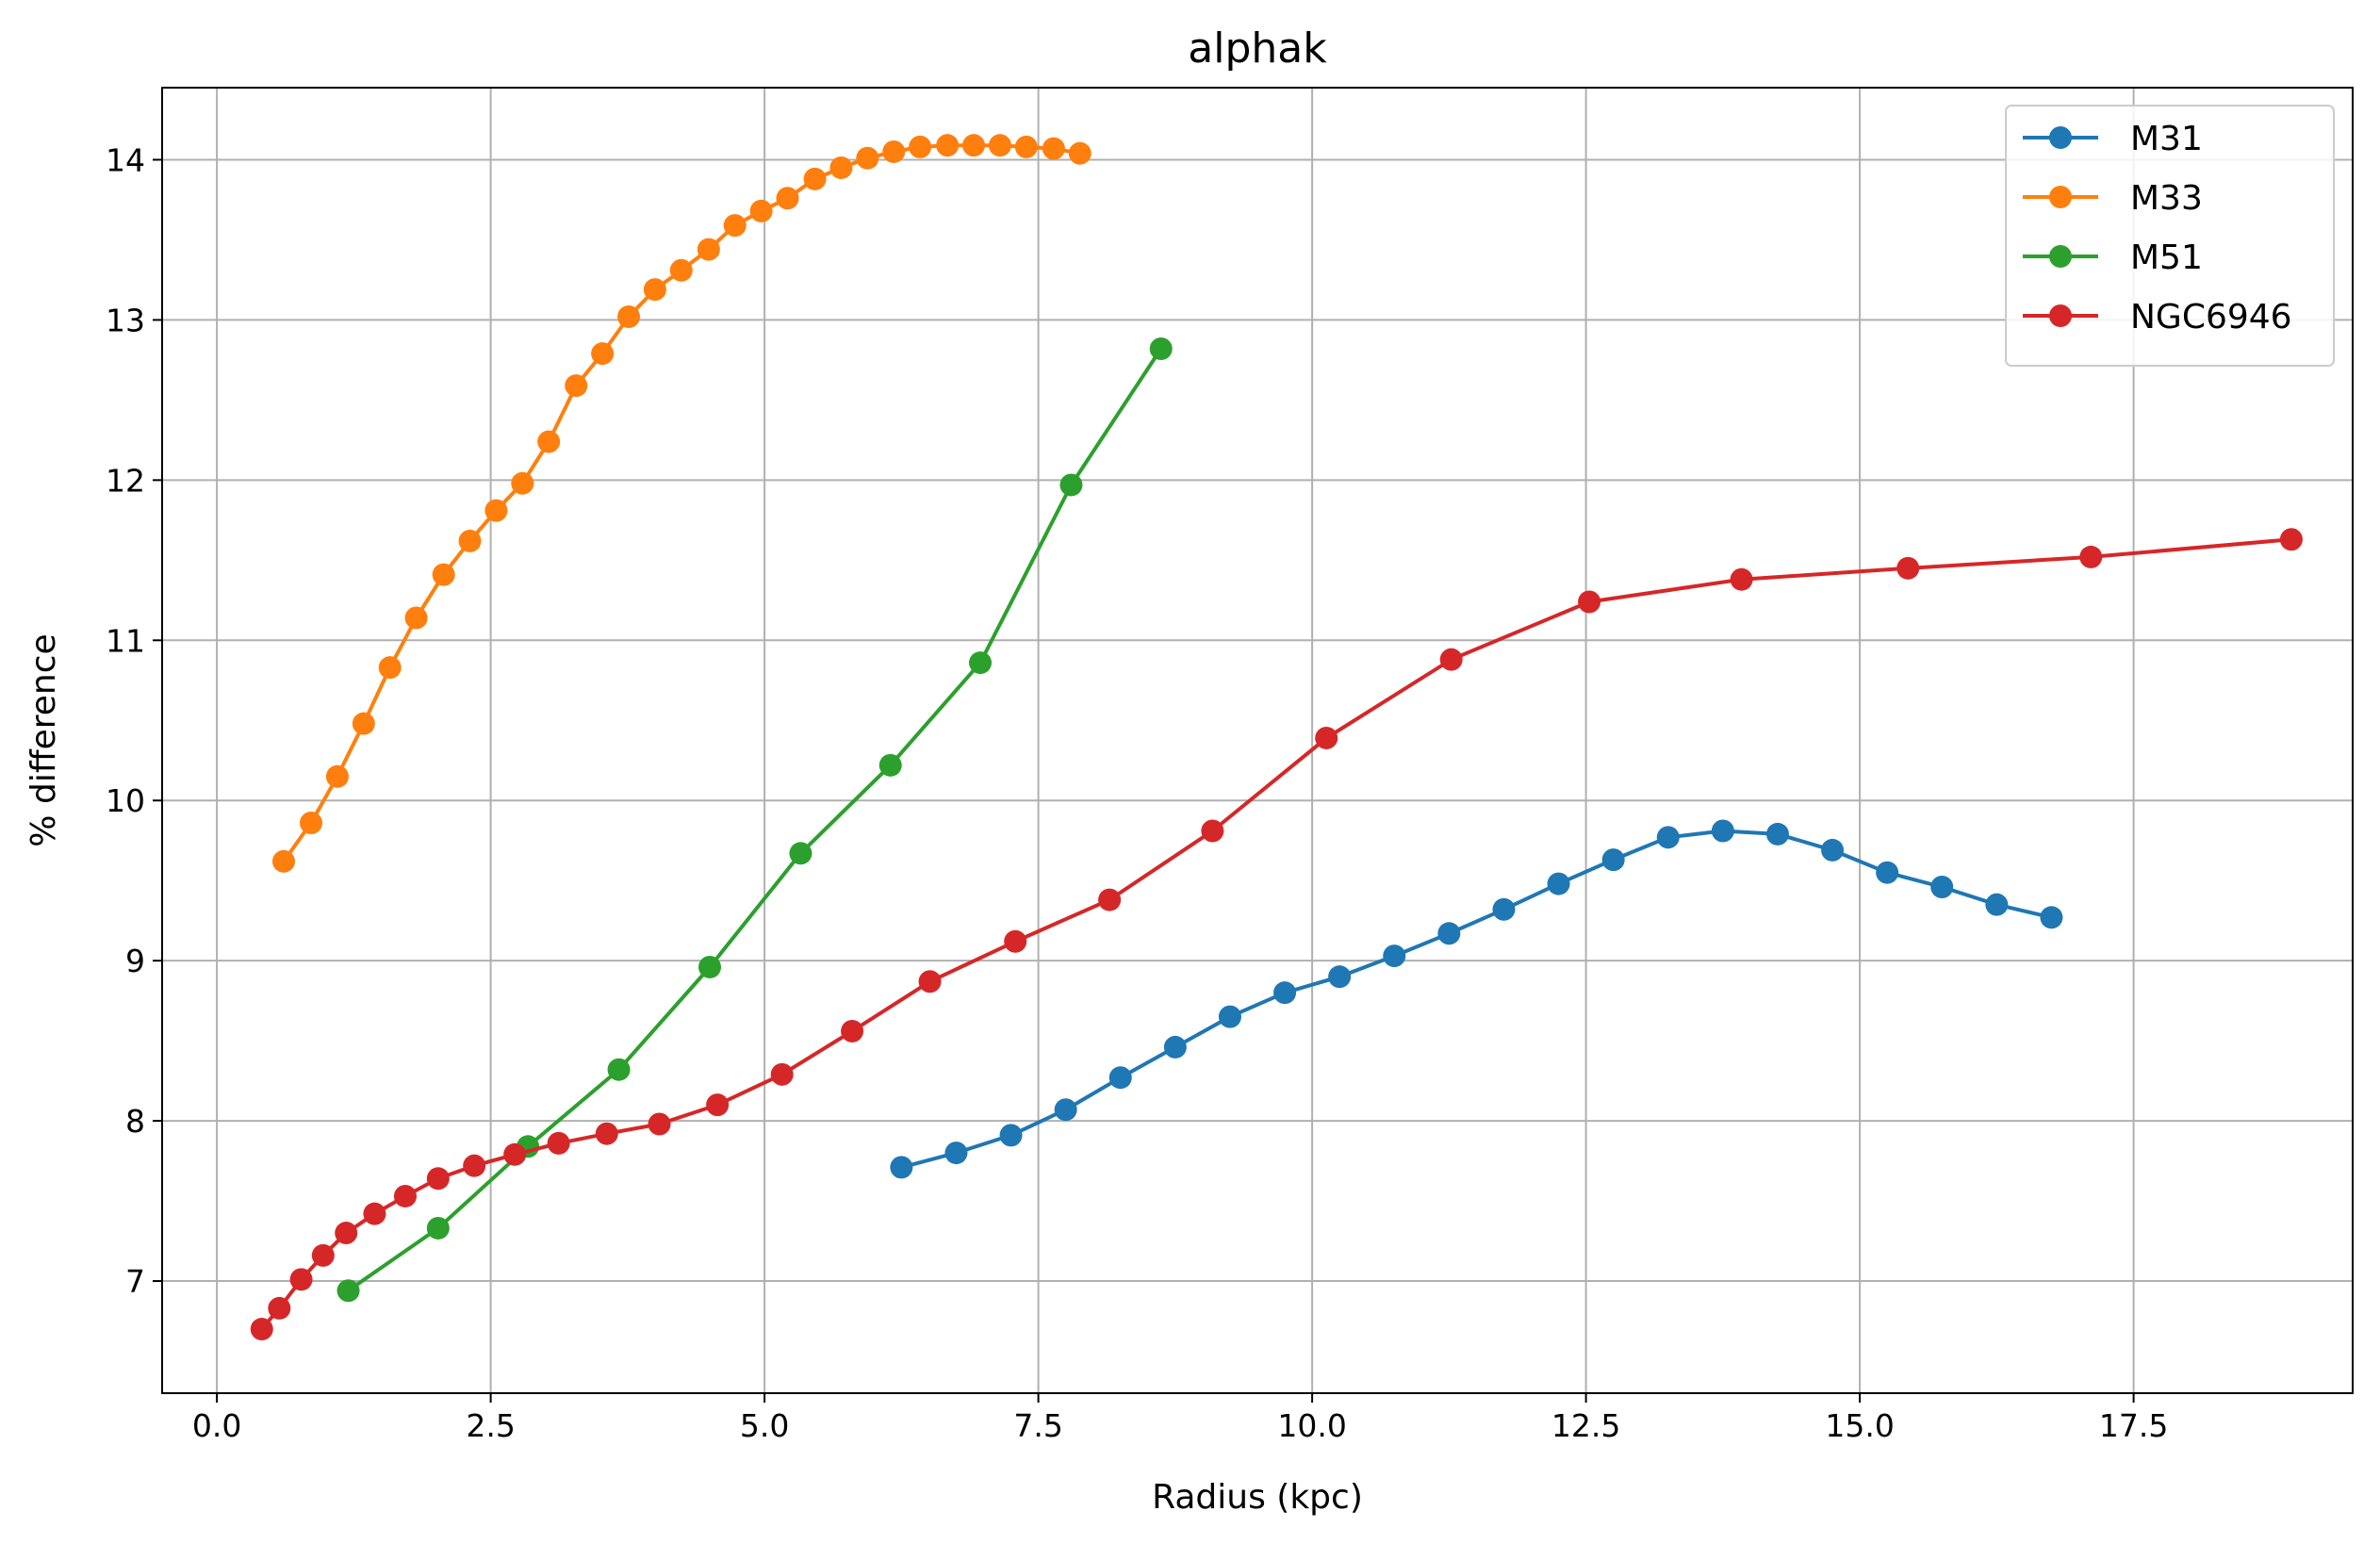  What do you see at coordinates (2166, 198) in the screenshot?
I see `legend-label: M33` at bounding box center [2166, 198].